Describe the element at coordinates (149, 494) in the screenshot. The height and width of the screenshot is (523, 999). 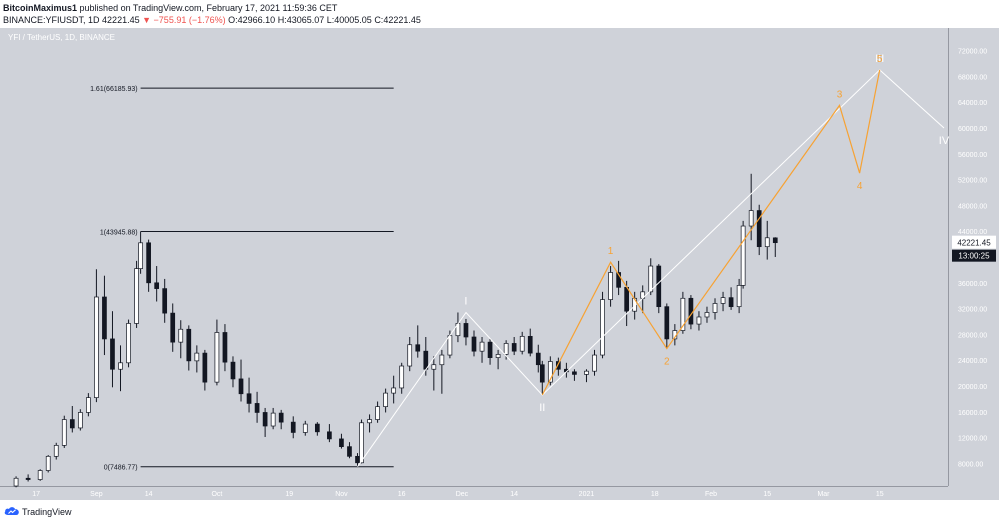
I see `time-tick-label: 14` at that location.